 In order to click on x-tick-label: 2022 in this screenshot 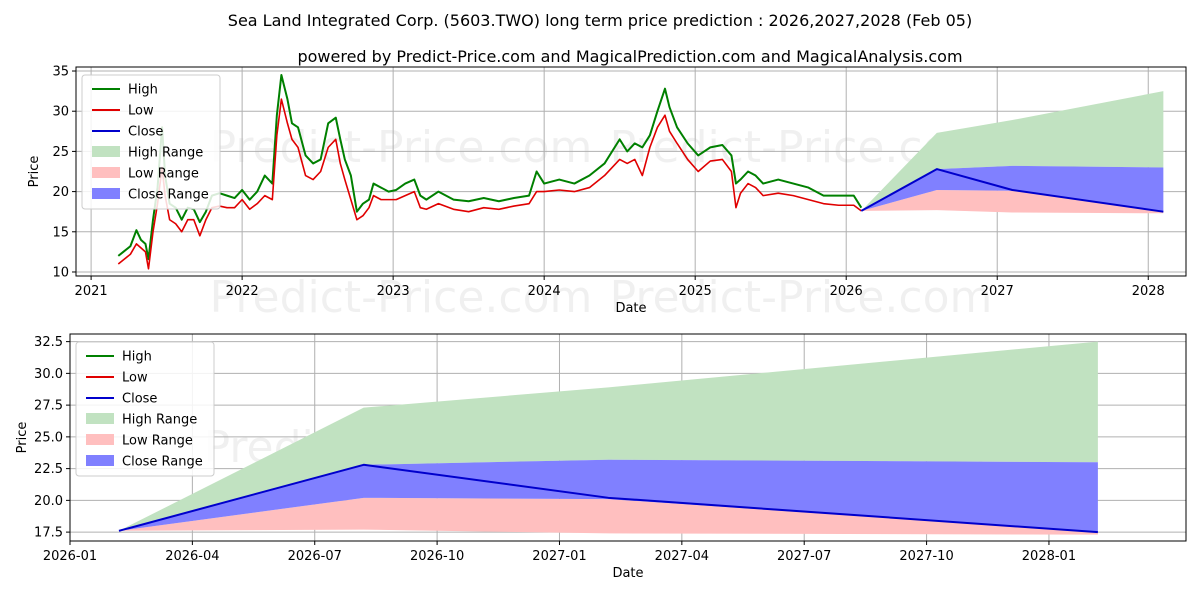, I will do `click(242, 291)`.